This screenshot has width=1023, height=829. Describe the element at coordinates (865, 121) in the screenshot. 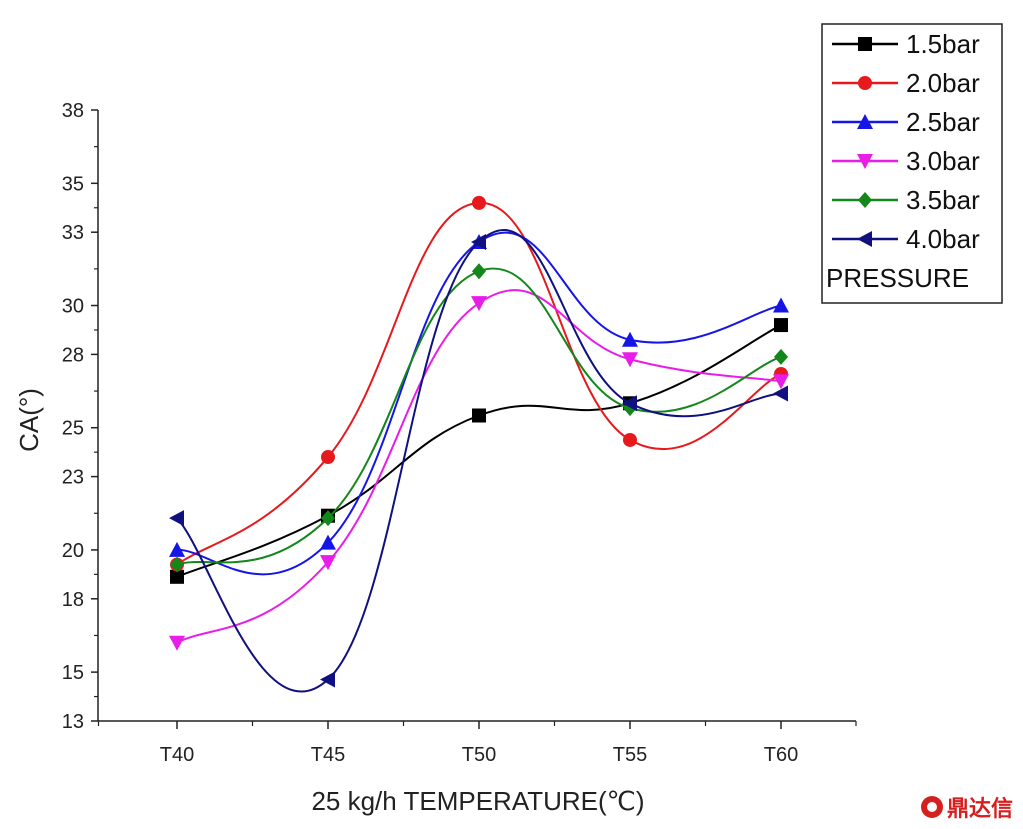

I see `legend-marker-2.5bar` at that location.